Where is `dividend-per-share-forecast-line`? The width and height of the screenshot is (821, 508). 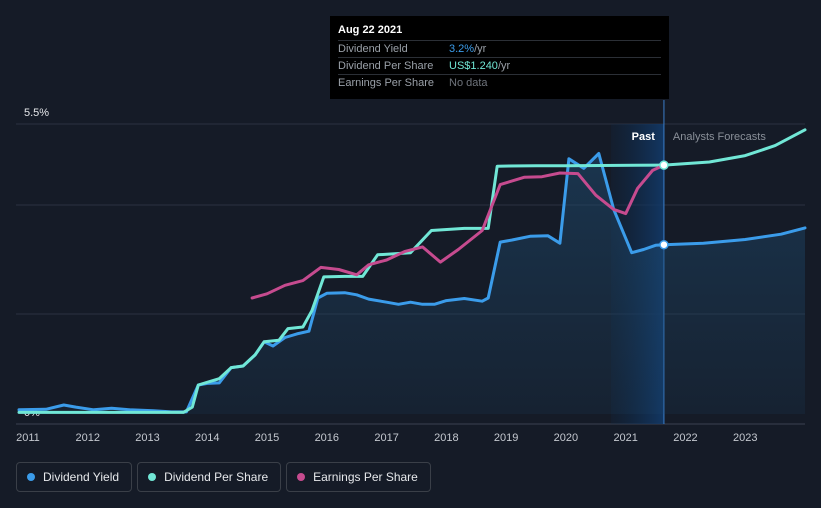 dividend-per-share-forecast-line is located at coordinates (734, 147).